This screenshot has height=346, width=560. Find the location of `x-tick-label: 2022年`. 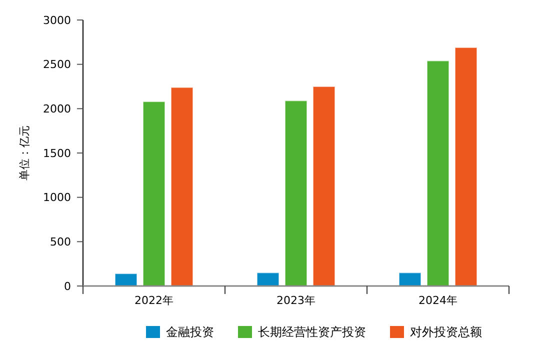

x-tick-label: 2022年 is located at coordinates (154, 300).